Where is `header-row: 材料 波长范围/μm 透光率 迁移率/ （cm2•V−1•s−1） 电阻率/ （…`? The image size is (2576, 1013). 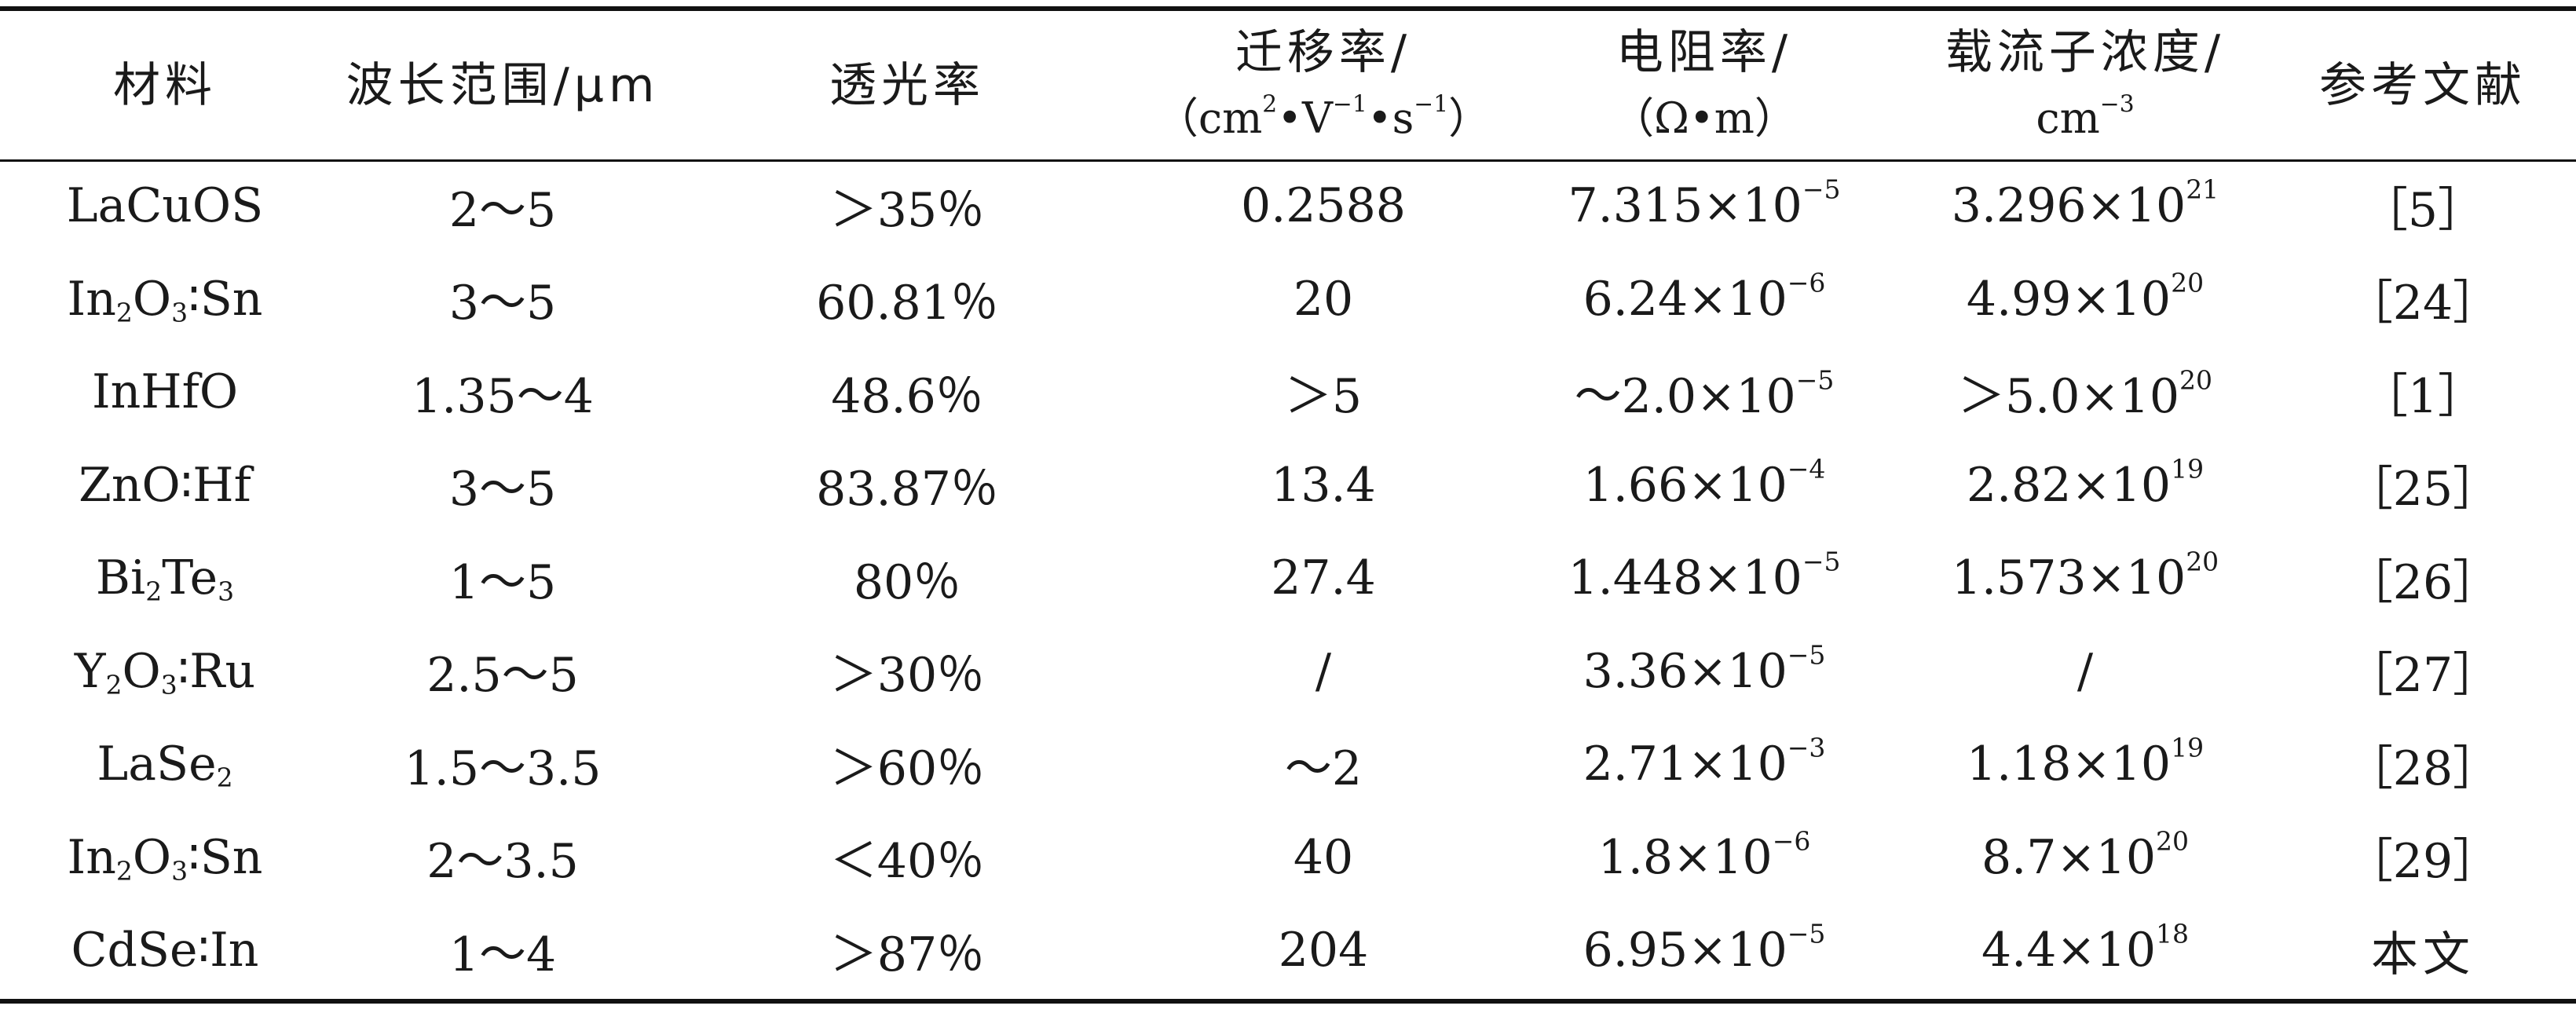 header-row: 材料 波长范围/μm 透光率 迁移率/ （cm2•V−1•s−1） 电阻率/ （… is located at coordinates (1288, 85).